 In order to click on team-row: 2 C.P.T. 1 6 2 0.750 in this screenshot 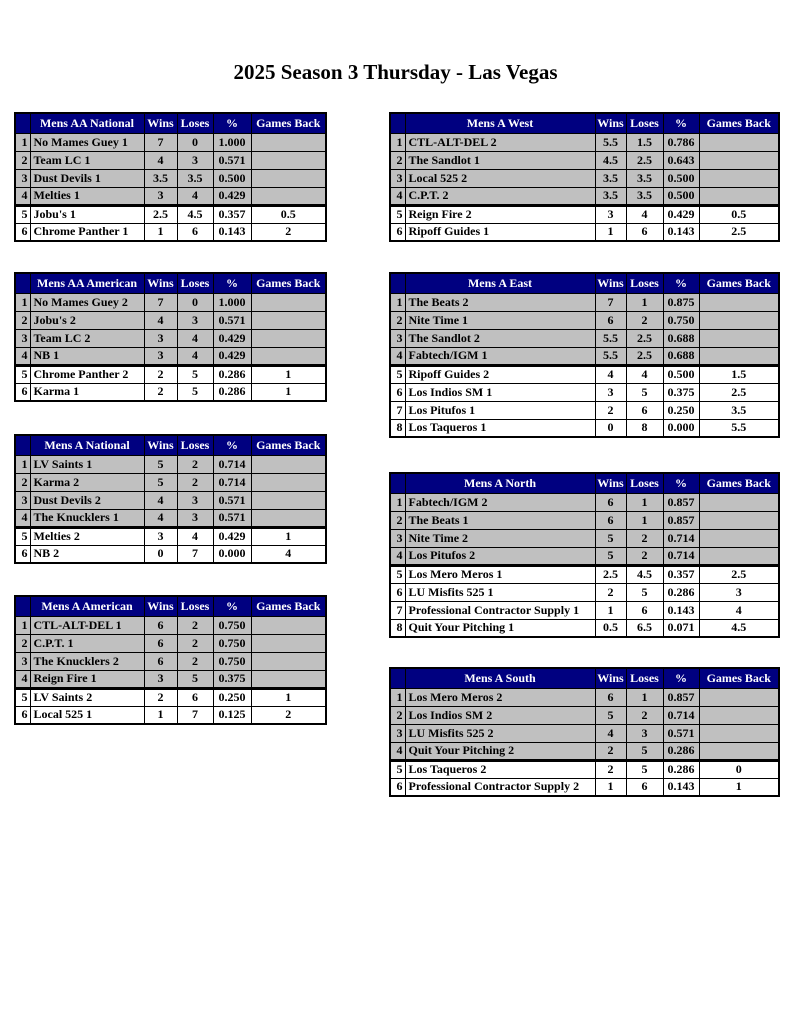, I will do `click(170, 643)`.